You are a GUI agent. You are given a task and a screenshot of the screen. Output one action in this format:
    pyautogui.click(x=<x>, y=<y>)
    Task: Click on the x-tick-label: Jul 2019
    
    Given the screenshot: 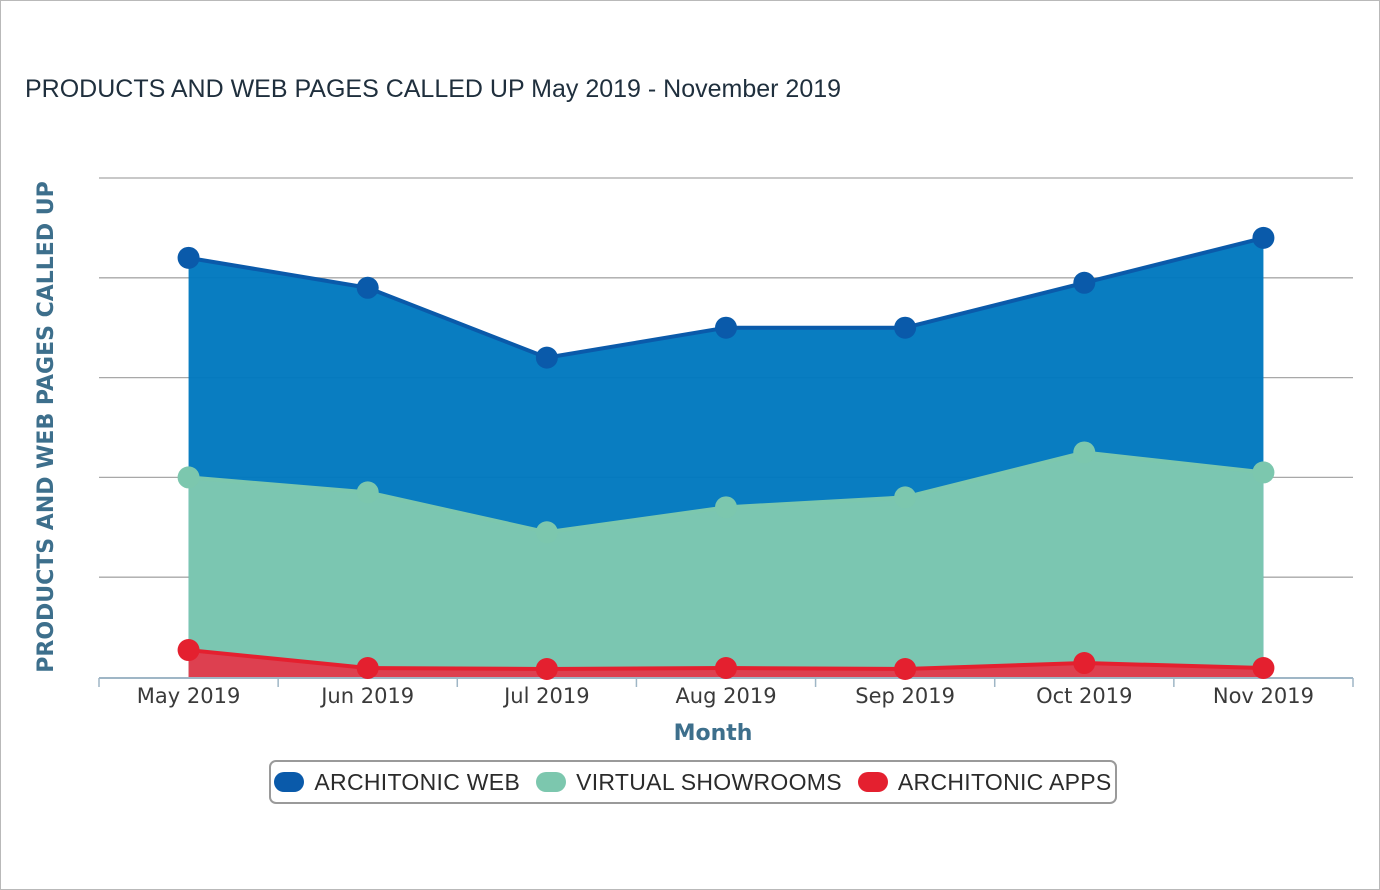 What is the action you would take?
    pyautogui.click(x=545, y=696)
    